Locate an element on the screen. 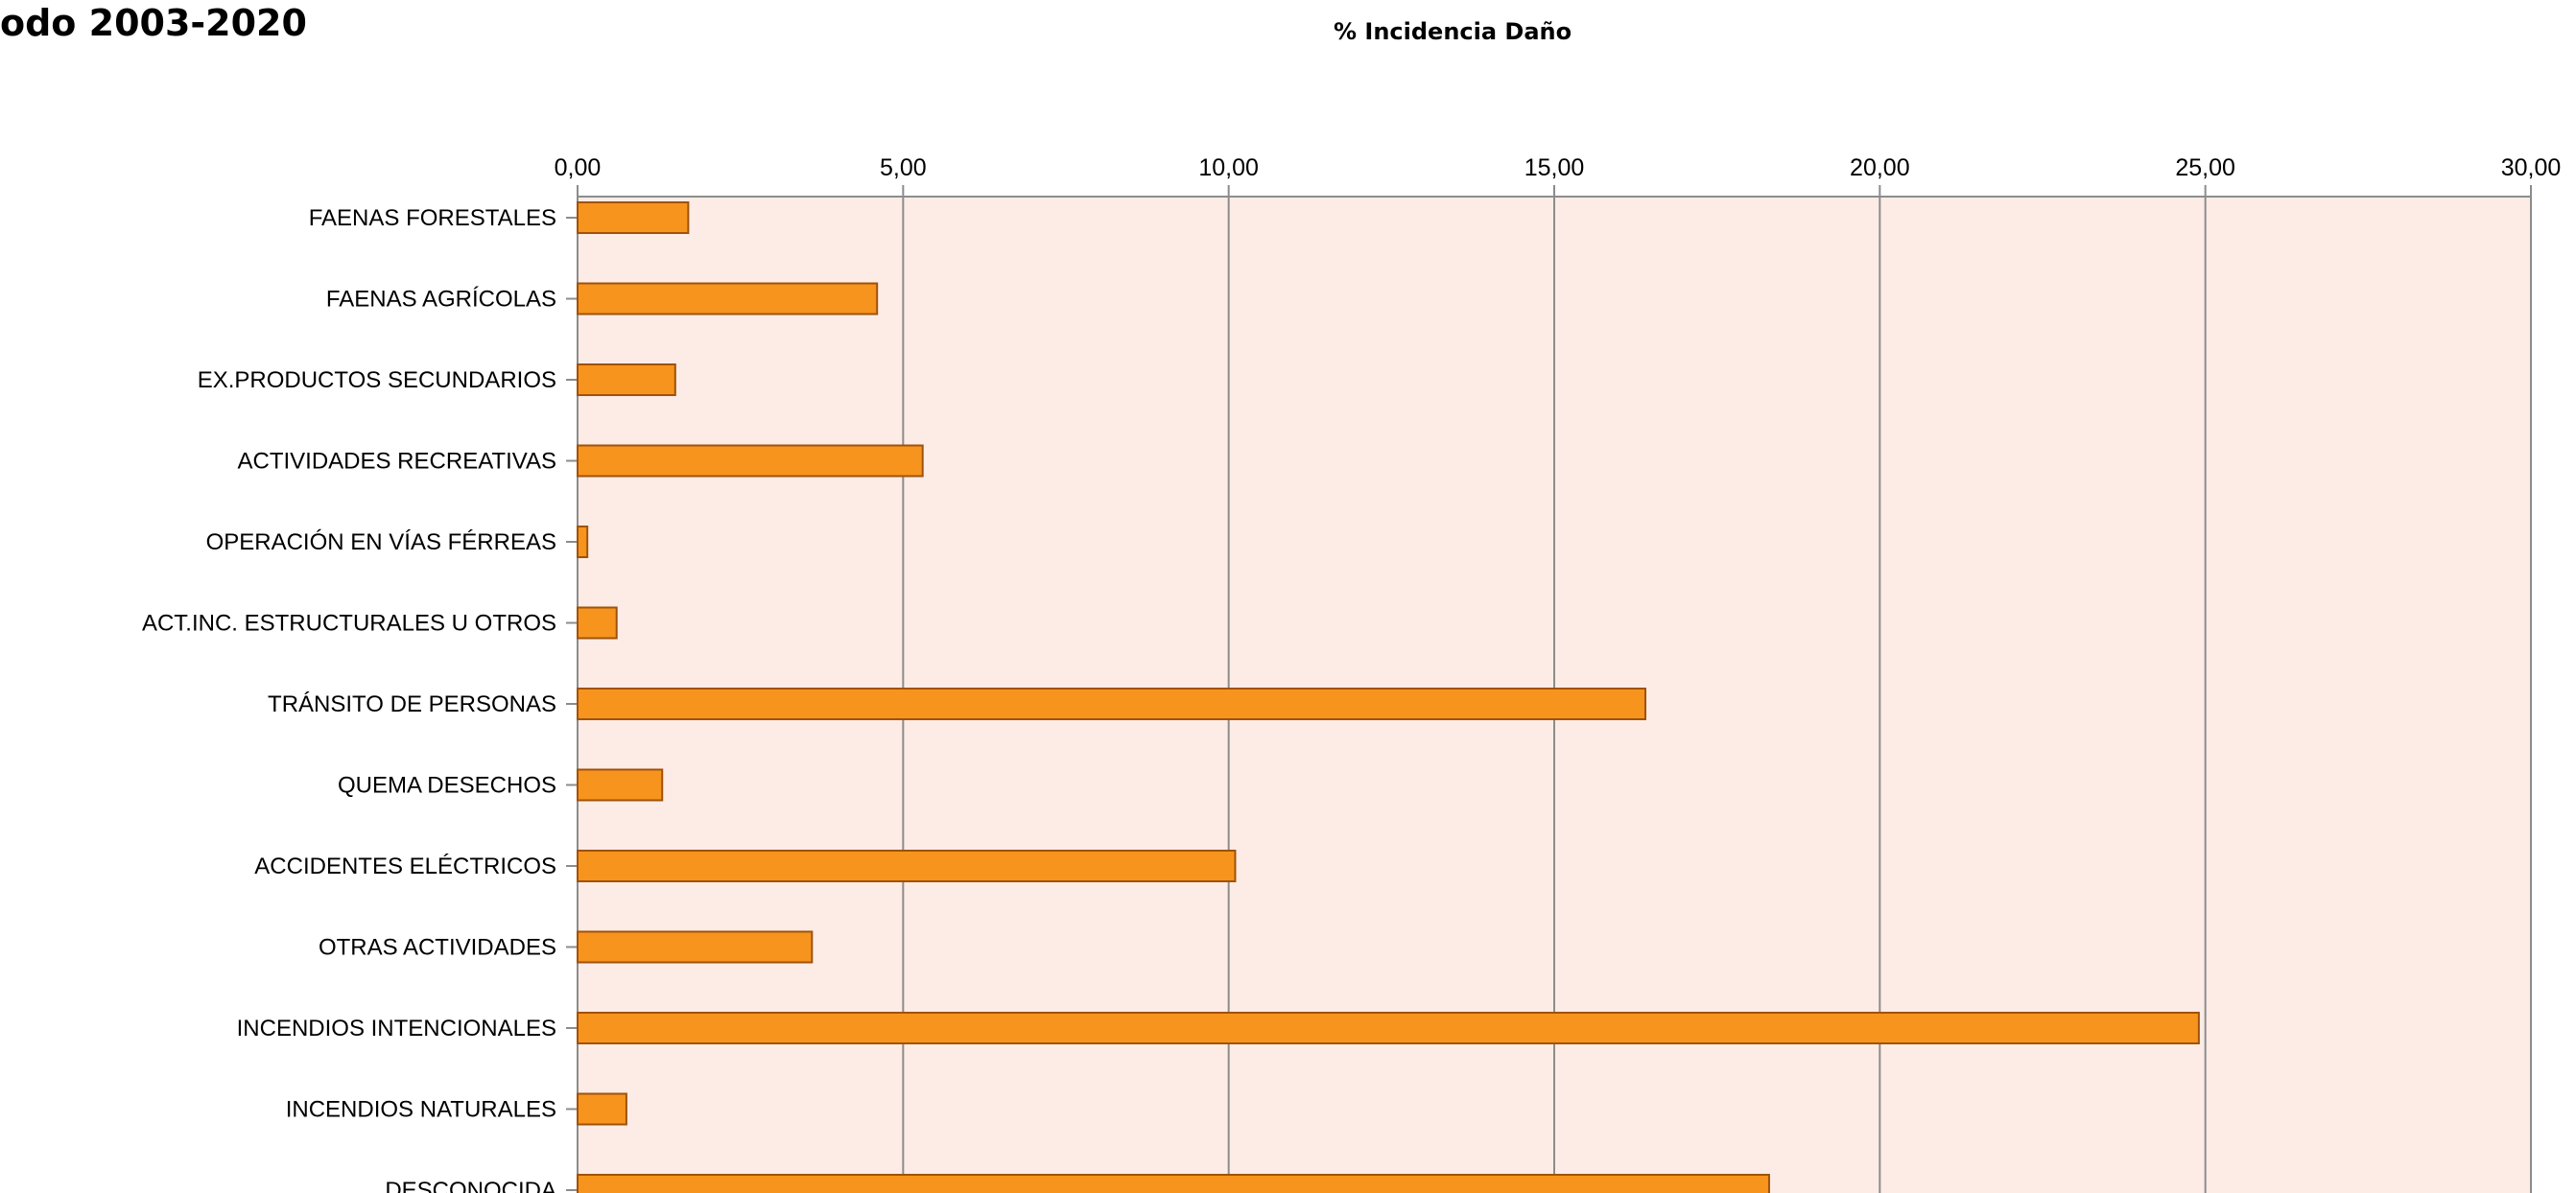  category-label: INCENDIOS NATURALES is located at coordinates (421, 1110).